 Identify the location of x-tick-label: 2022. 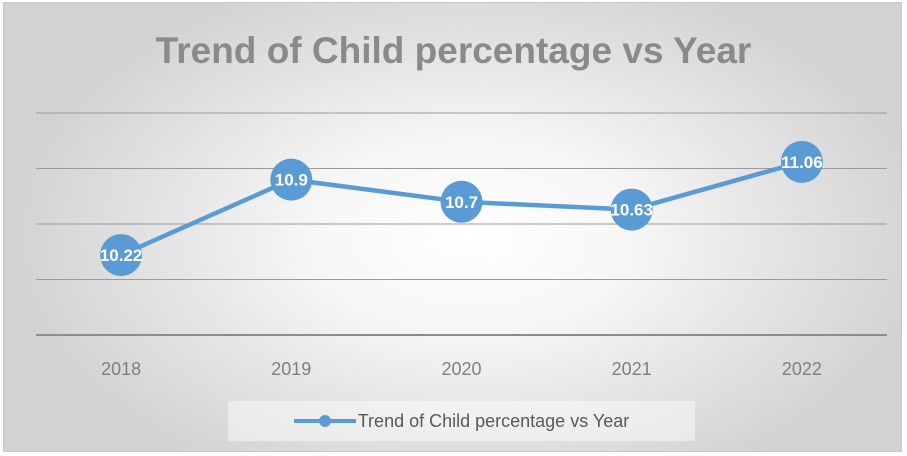
(802, 369).